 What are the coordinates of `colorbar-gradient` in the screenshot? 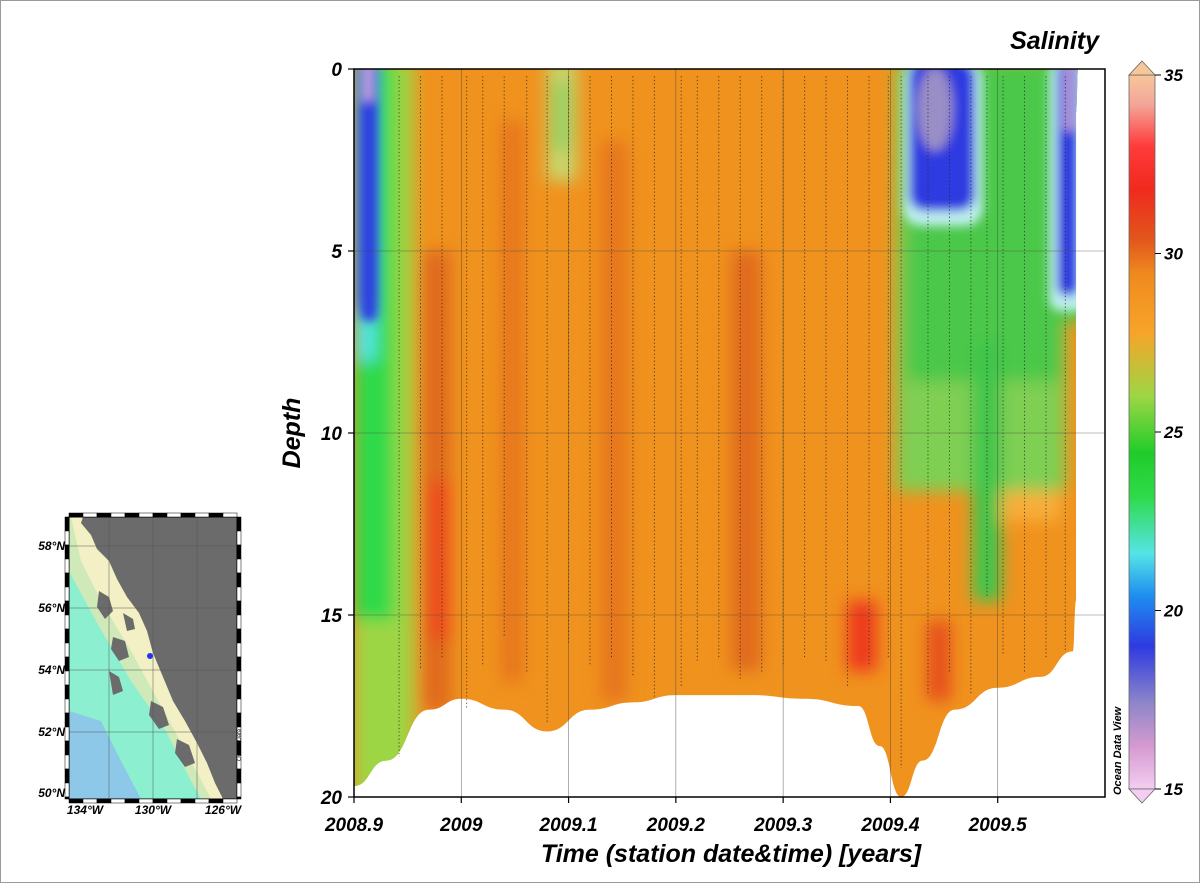 It's located at (1142, 432).